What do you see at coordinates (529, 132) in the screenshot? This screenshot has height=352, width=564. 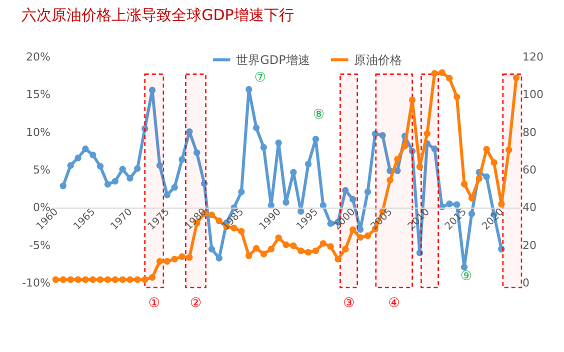 I see `y2-tick-label: 80` at bounding box center [529, 132].